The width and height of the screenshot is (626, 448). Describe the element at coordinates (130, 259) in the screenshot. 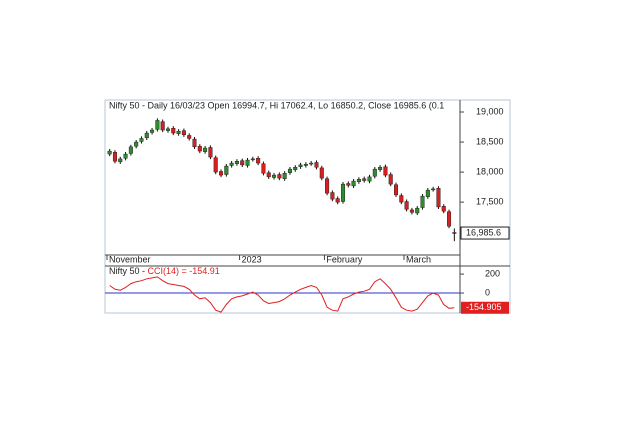

I see `x-tick-label: November` at that location.